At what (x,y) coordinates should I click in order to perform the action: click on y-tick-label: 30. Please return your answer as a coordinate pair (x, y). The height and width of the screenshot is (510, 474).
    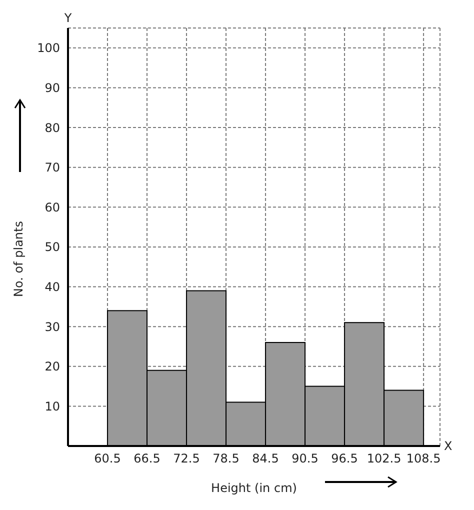
    Looking at the image, I should click on (52, 327).